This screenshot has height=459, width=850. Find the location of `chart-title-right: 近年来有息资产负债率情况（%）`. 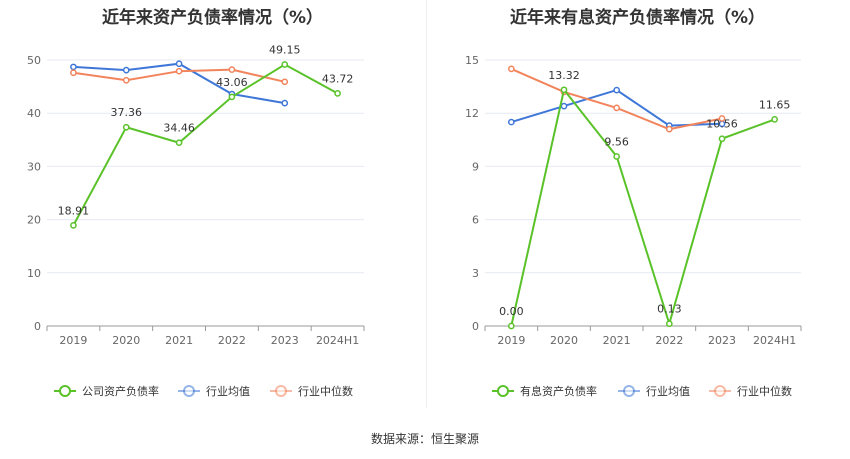

chart-title-right: 近年来有息资产负债率情况（%） is located at coordinates (637, 18).